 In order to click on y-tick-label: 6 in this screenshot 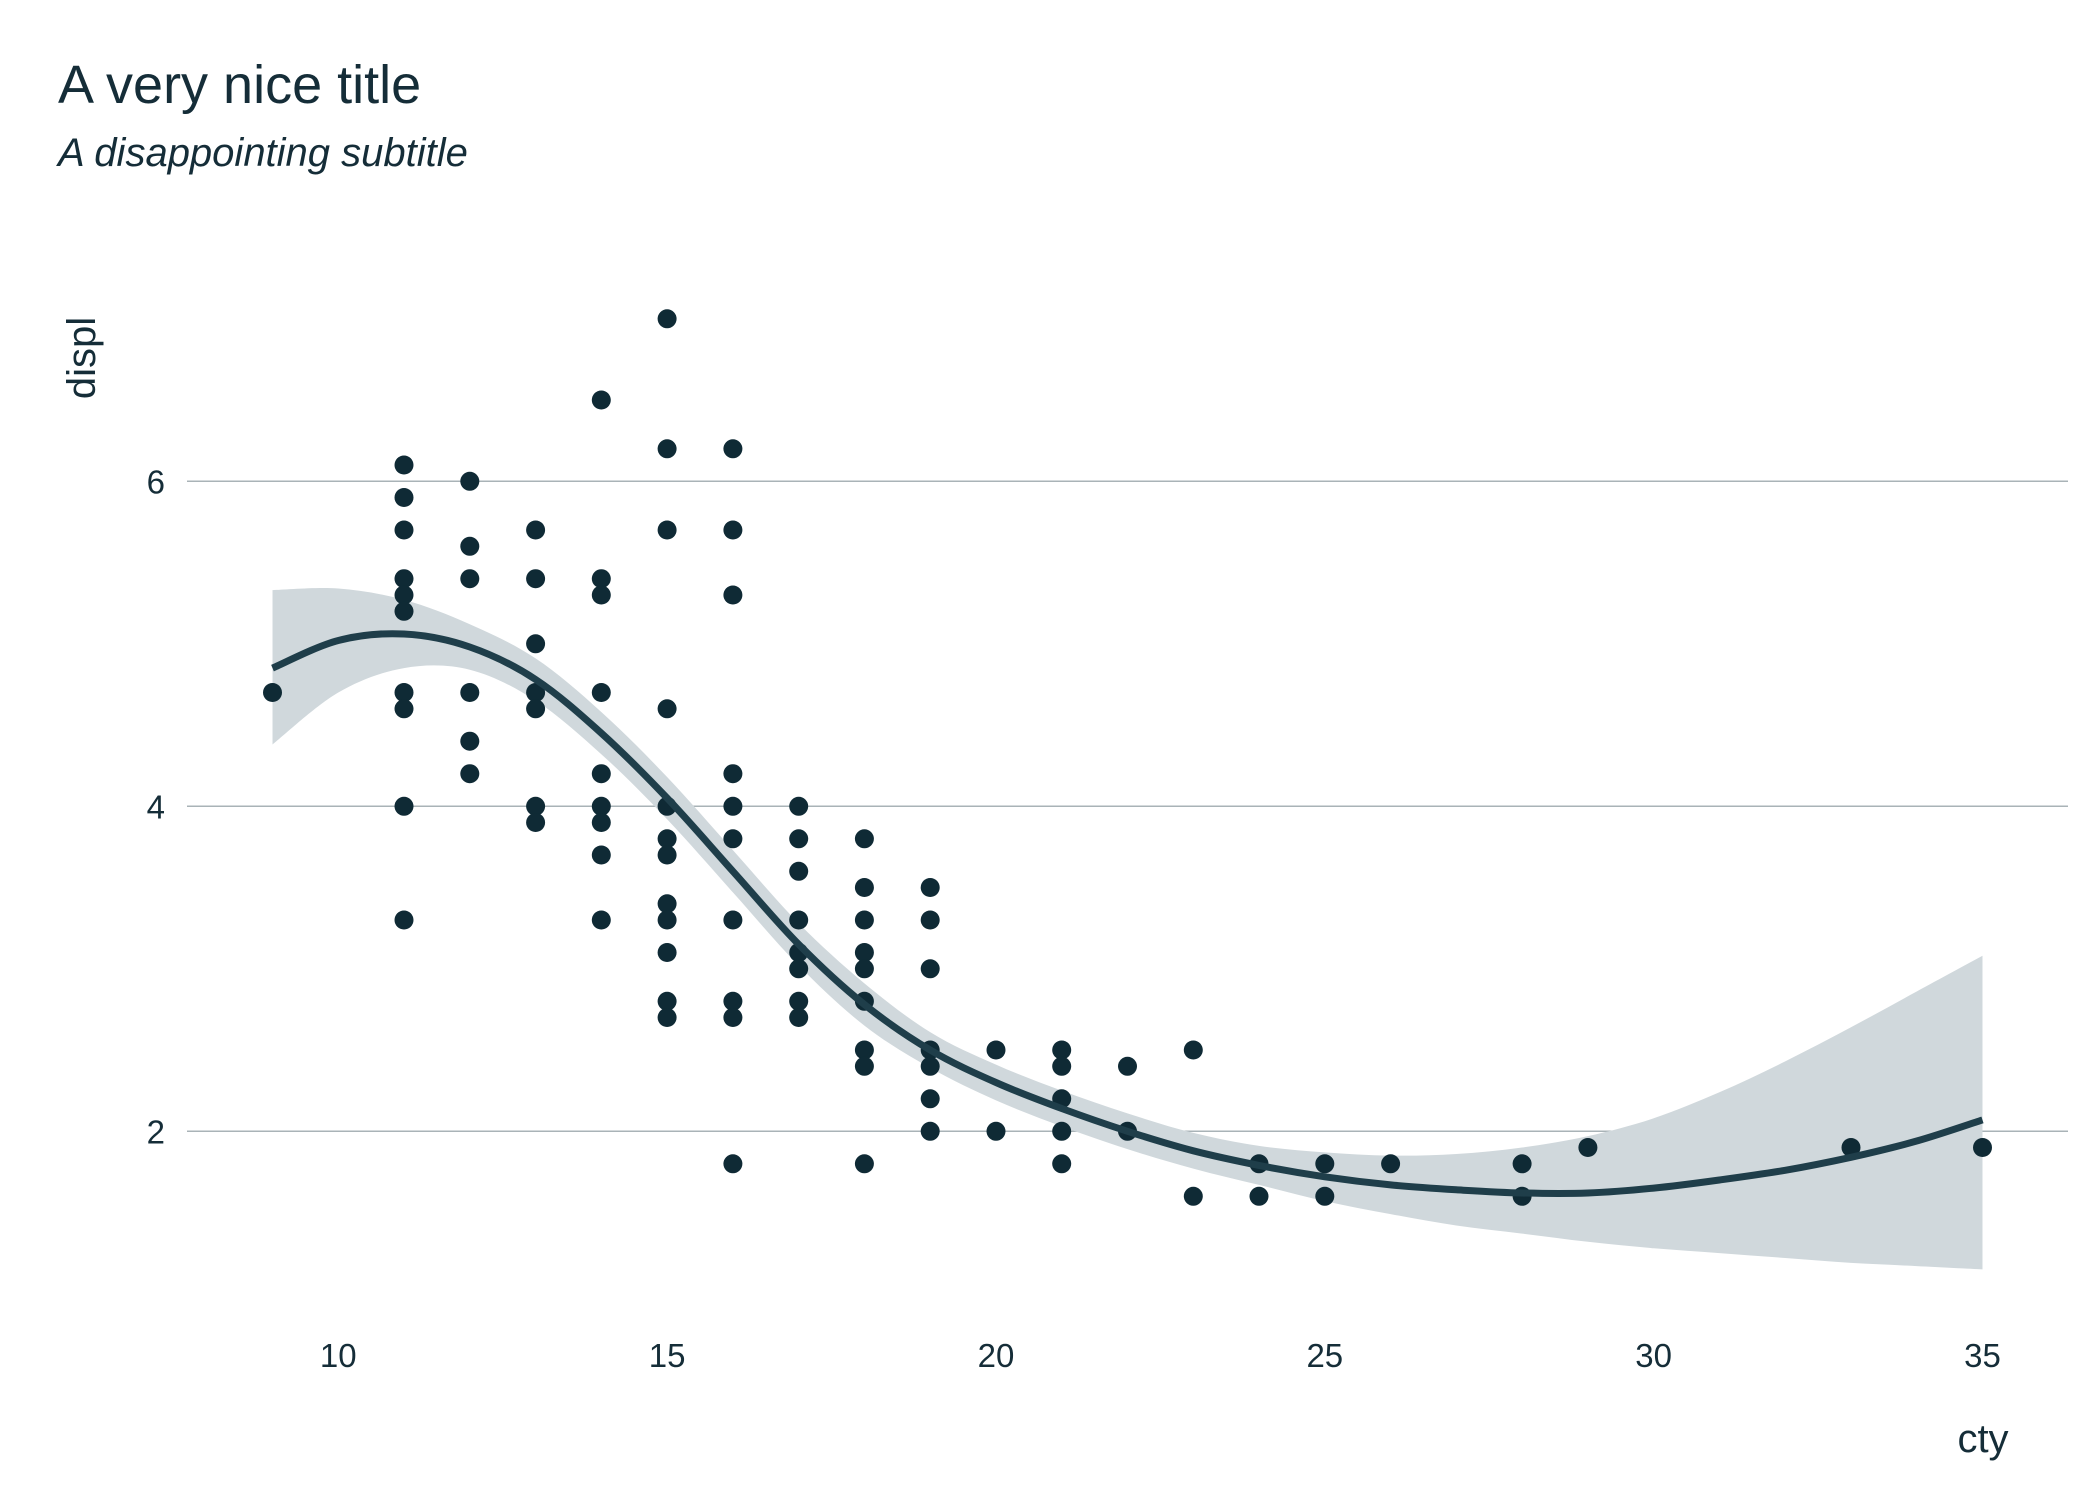, I will do `click(156, 481)`.